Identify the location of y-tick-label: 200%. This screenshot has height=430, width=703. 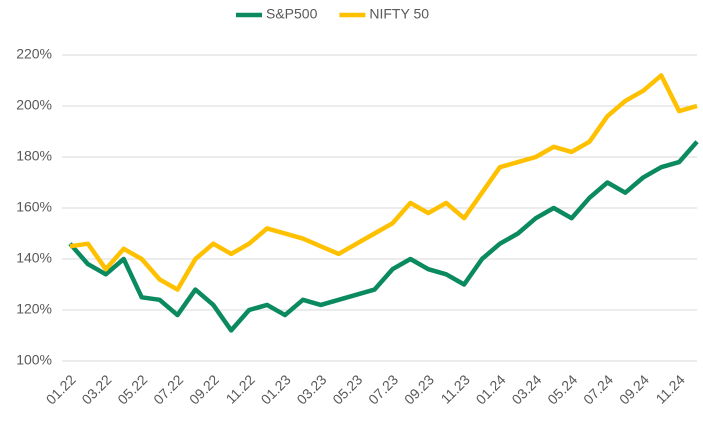
(34, 105).